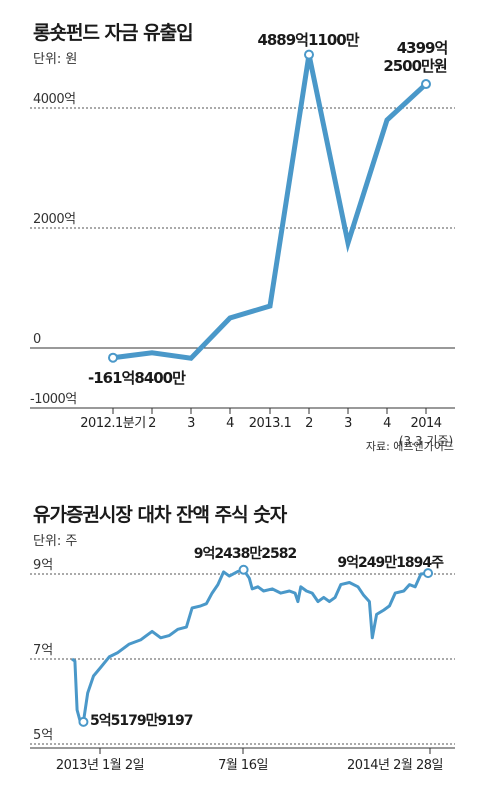 The height and width of the screenshot is (790, 480). I want to click on data-label: -161억8400만, so click(137, 378).